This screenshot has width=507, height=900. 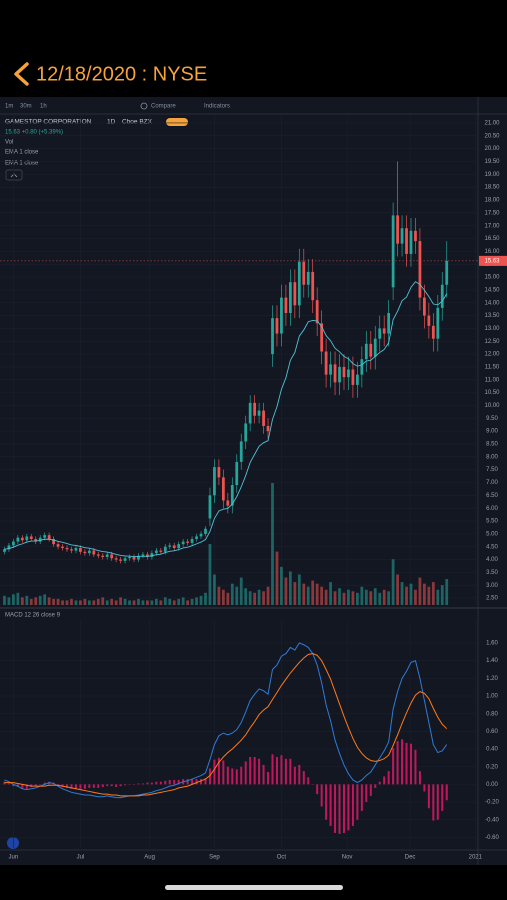 What do you see at coordinates (43, 107) in the screenshot?
I see `interval-button: 1h` at bounding box center [43, 107].